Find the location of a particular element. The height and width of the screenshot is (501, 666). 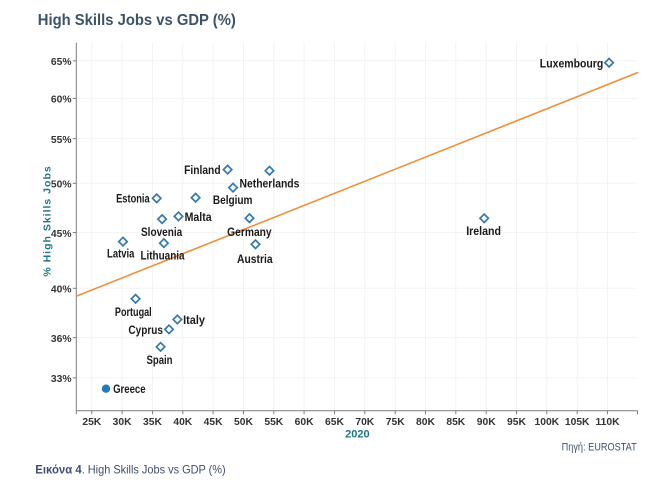

svg-text: 33% is located at coordinates (61, 379).